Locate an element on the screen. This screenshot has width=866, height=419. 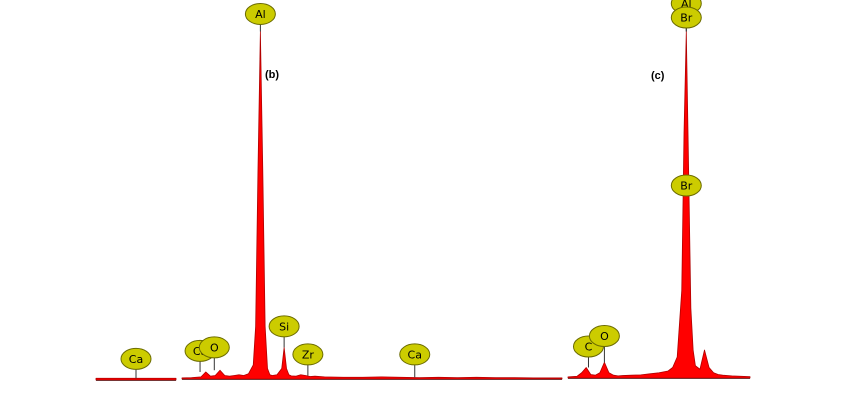
peak-label: Si is located at coordinates (284, 326).